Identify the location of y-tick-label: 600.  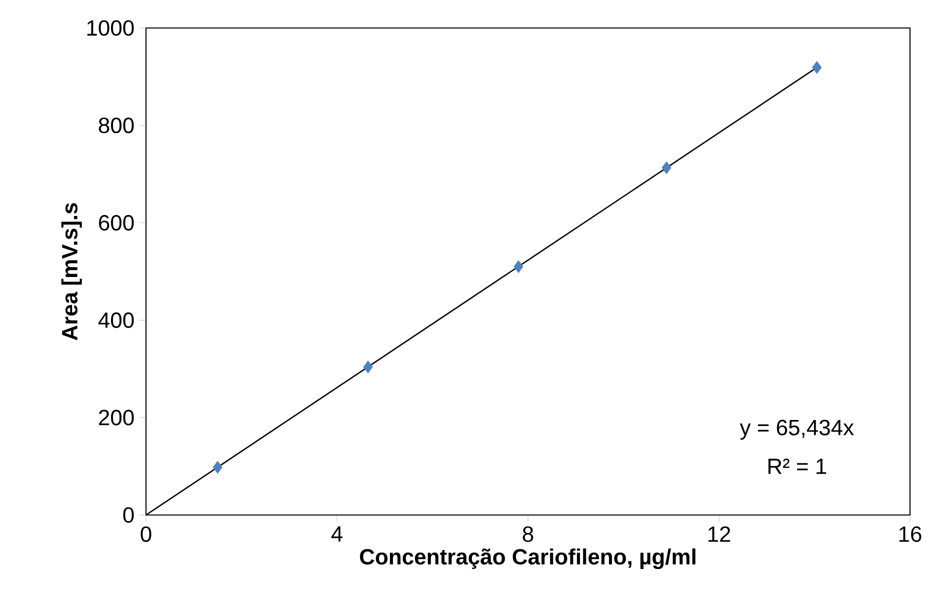
(116, 223).